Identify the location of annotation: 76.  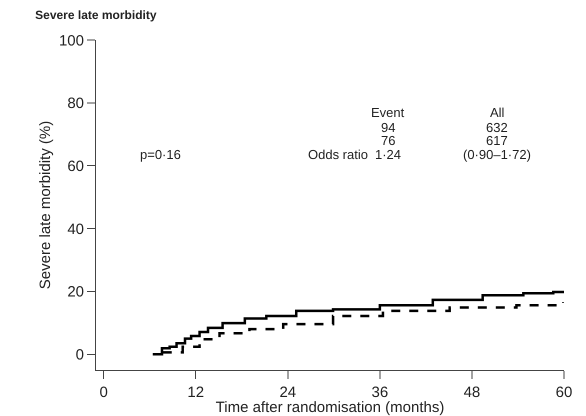
(388, 140).